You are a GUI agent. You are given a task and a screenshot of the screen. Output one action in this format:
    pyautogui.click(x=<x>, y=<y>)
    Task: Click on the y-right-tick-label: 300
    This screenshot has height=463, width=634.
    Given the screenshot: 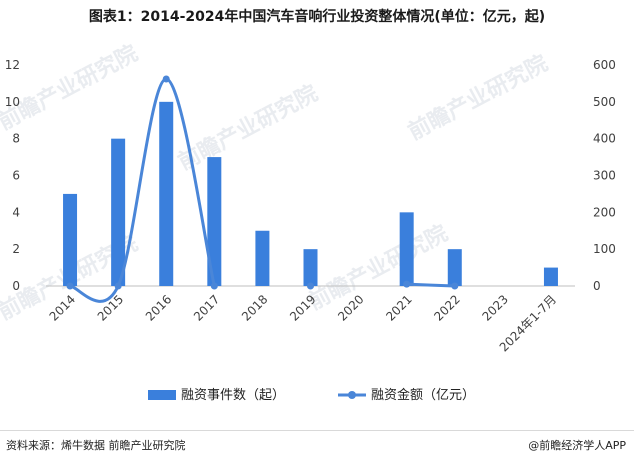 What is the action you would take?
    pyautogui.click(x=604, y=176)
    